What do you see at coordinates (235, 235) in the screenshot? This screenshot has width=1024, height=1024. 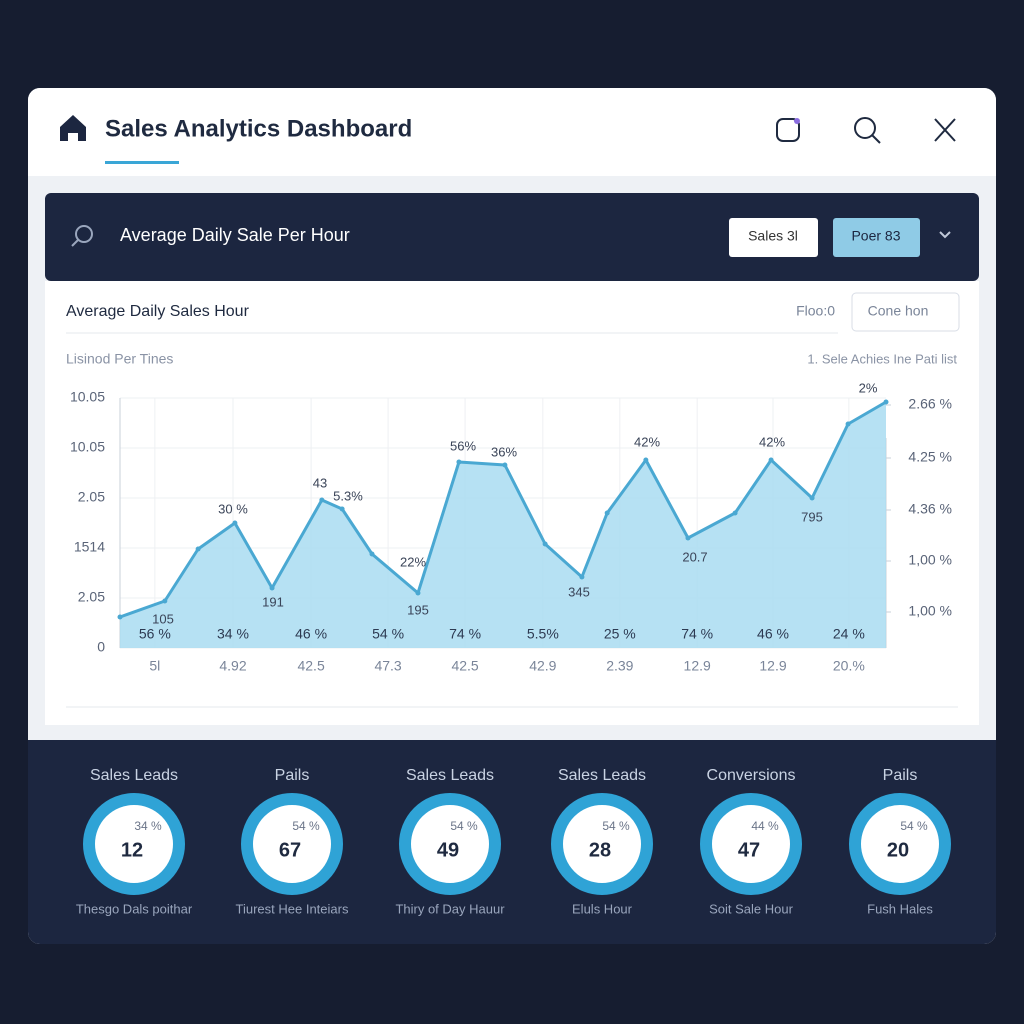 I see `panel-title: Average Daily Sale Per Hour` at bounding box center [235, 235].